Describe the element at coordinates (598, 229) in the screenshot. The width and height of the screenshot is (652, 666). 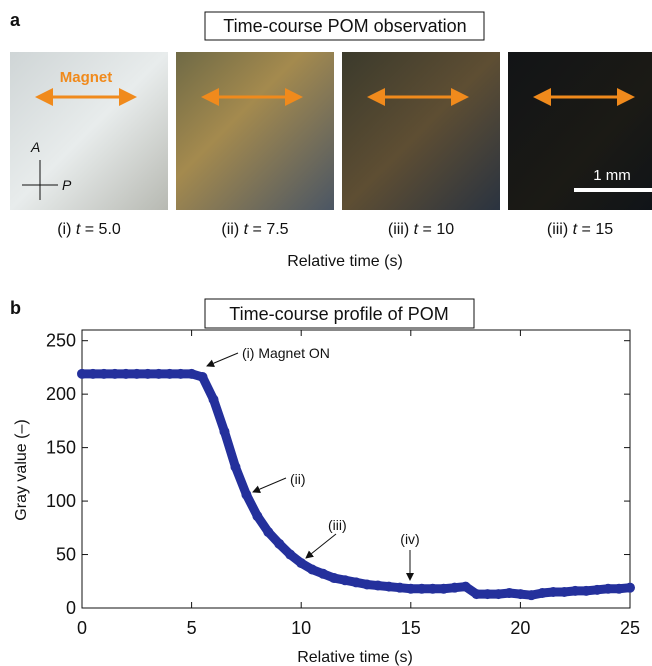
I see `caption-value: = 15` at that location.